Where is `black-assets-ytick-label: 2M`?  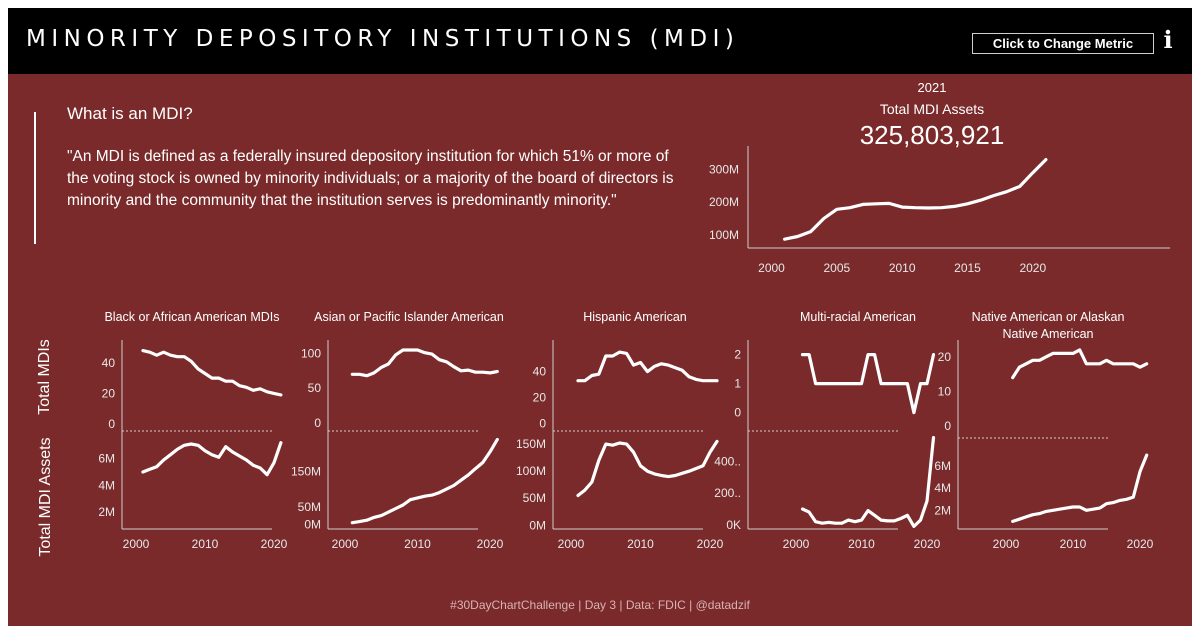
black-assets-ytick-label: 2M is located at coordinates (106, 512).